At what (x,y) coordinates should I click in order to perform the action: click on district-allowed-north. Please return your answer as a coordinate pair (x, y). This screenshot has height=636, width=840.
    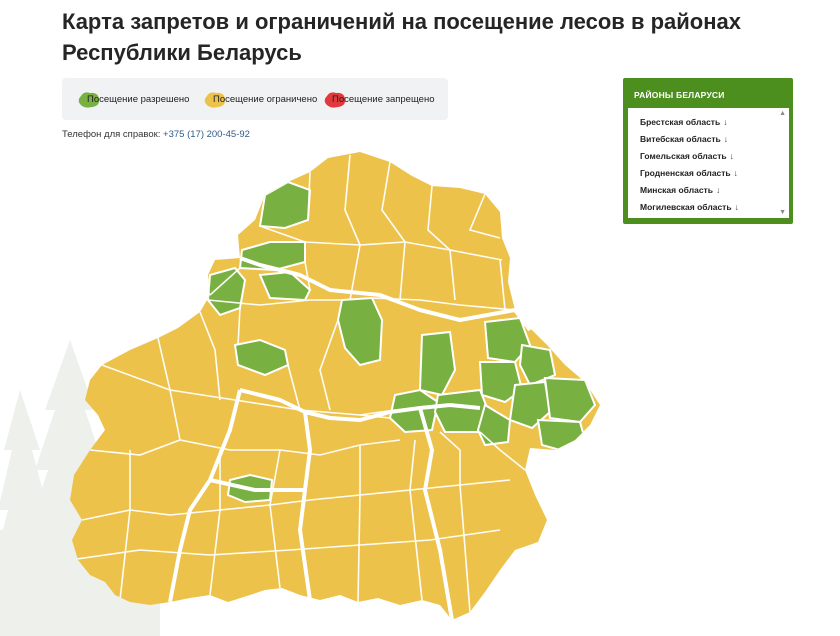
    Looking at the image, I should click on (285, 205).